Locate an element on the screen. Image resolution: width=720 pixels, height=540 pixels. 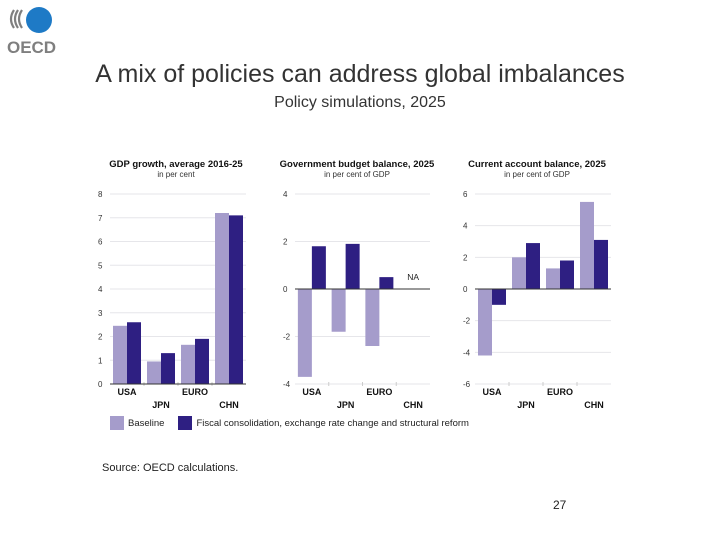
y-tick-label: 7 is located at coordinates (100, 218).